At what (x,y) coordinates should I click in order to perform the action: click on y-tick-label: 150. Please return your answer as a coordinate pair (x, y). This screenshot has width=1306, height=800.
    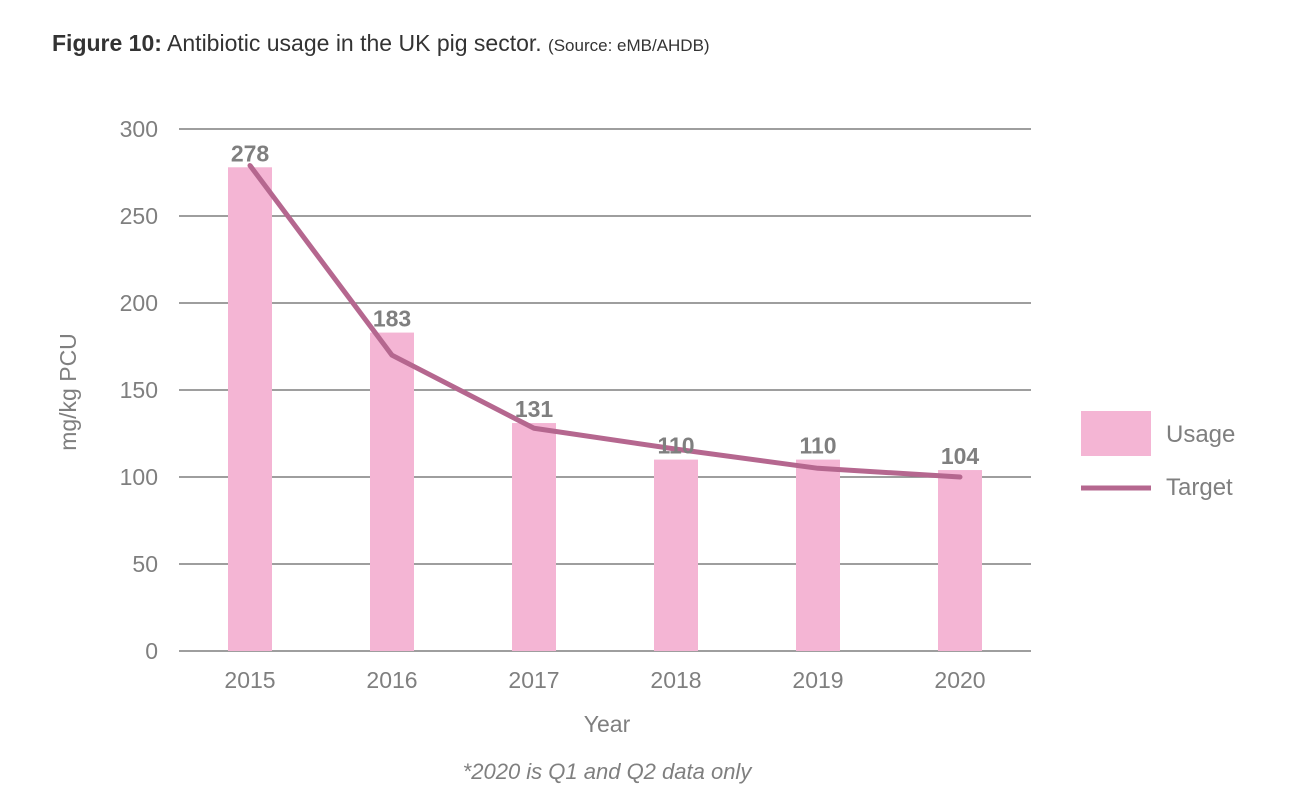
    Looking at the image, I should click on (139, 390).